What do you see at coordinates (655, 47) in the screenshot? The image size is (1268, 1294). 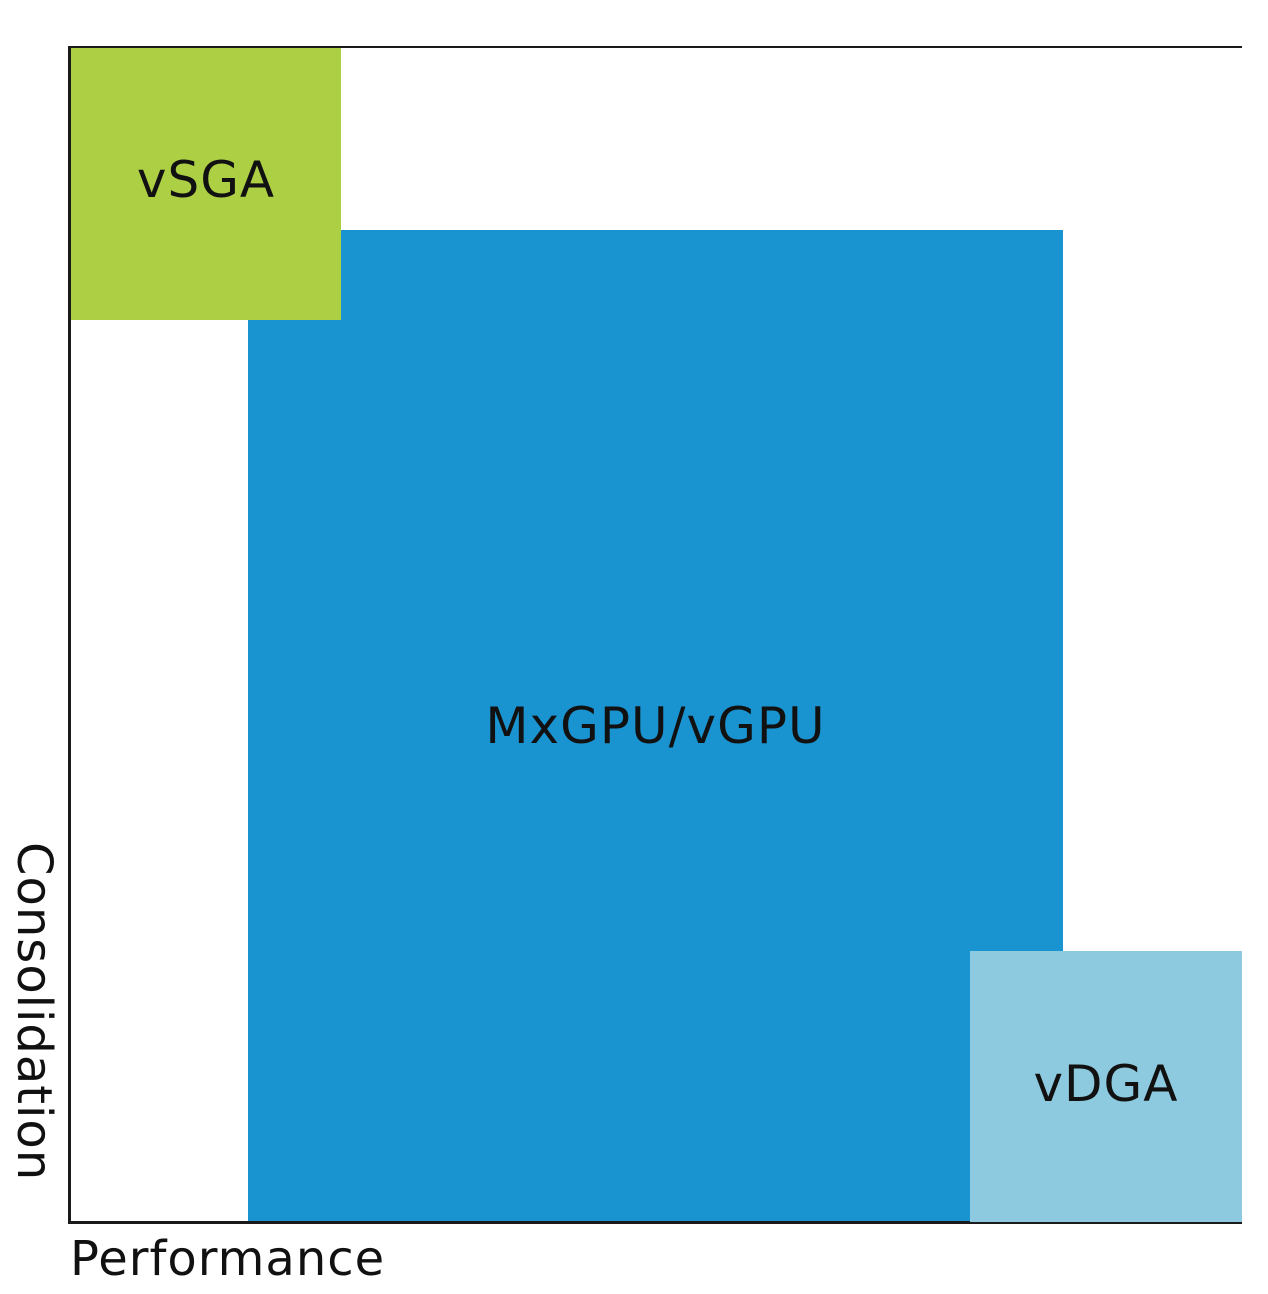 I see `top-border-line` at bounding box center [655, 47].